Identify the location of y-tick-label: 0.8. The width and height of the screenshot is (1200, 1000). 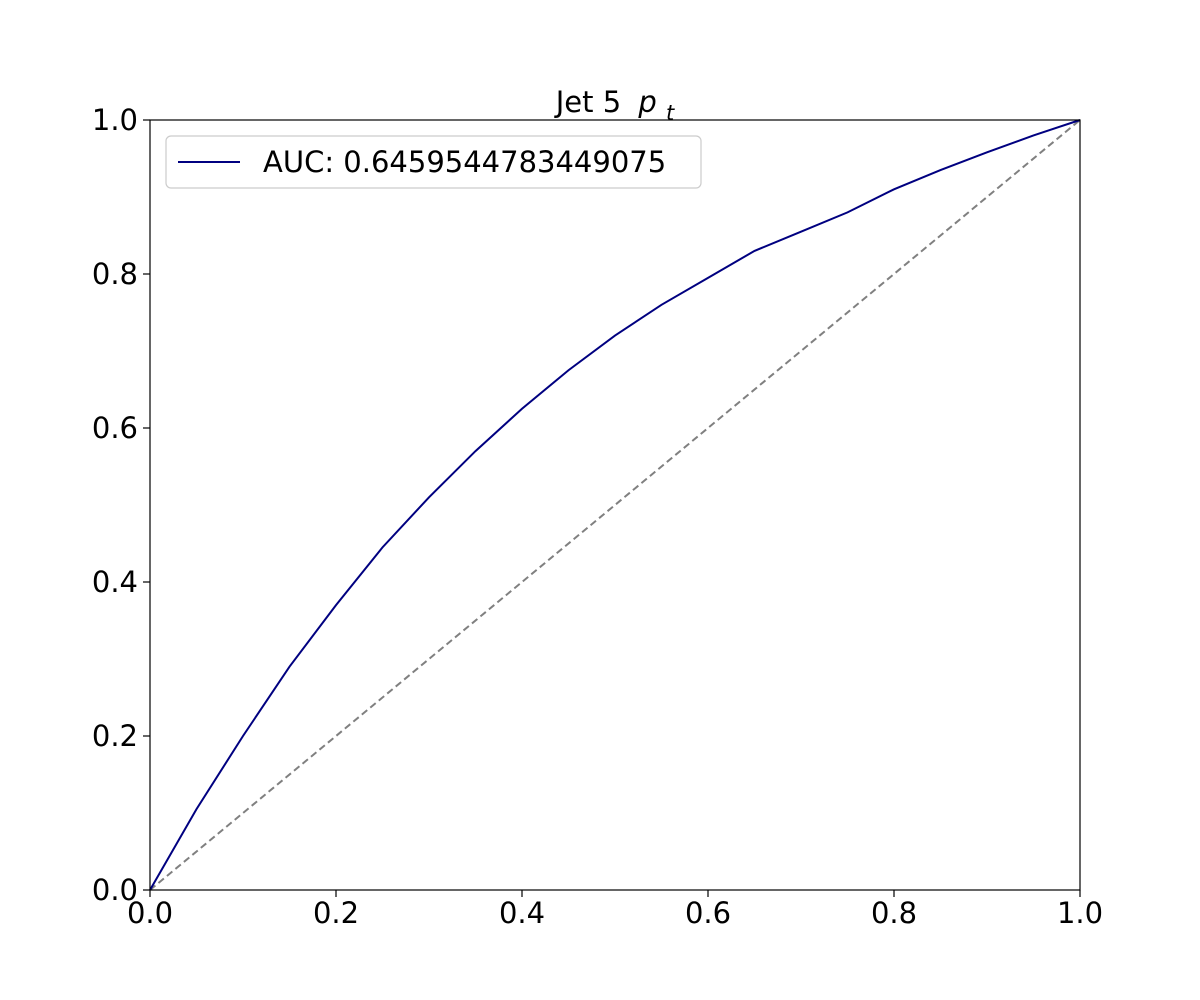
(115, 274).